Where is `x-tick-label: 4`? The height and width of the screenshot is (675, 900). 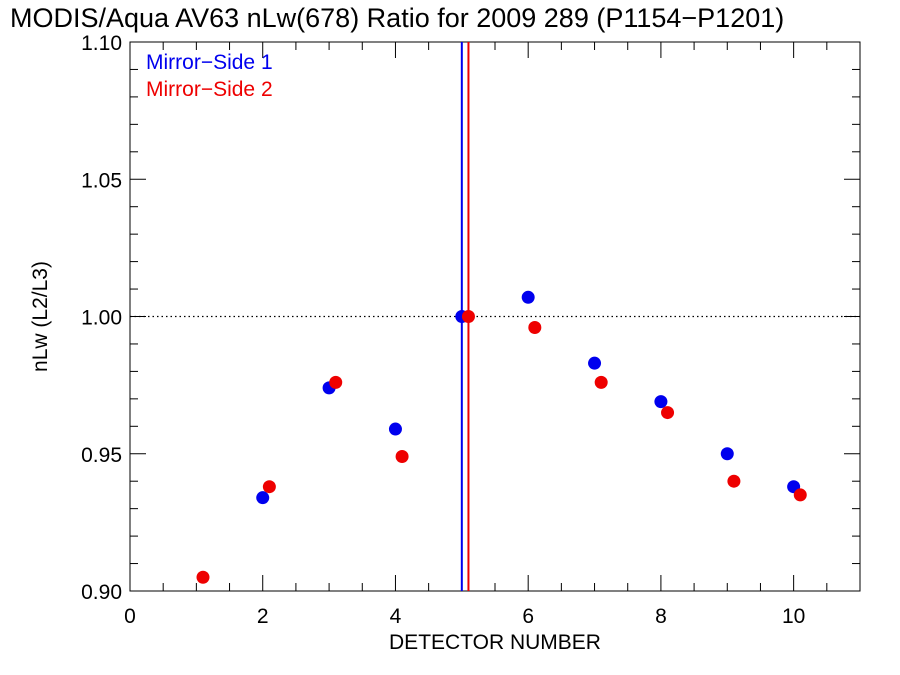 x-tick-label: 4 is located at coordinates (396, 616).